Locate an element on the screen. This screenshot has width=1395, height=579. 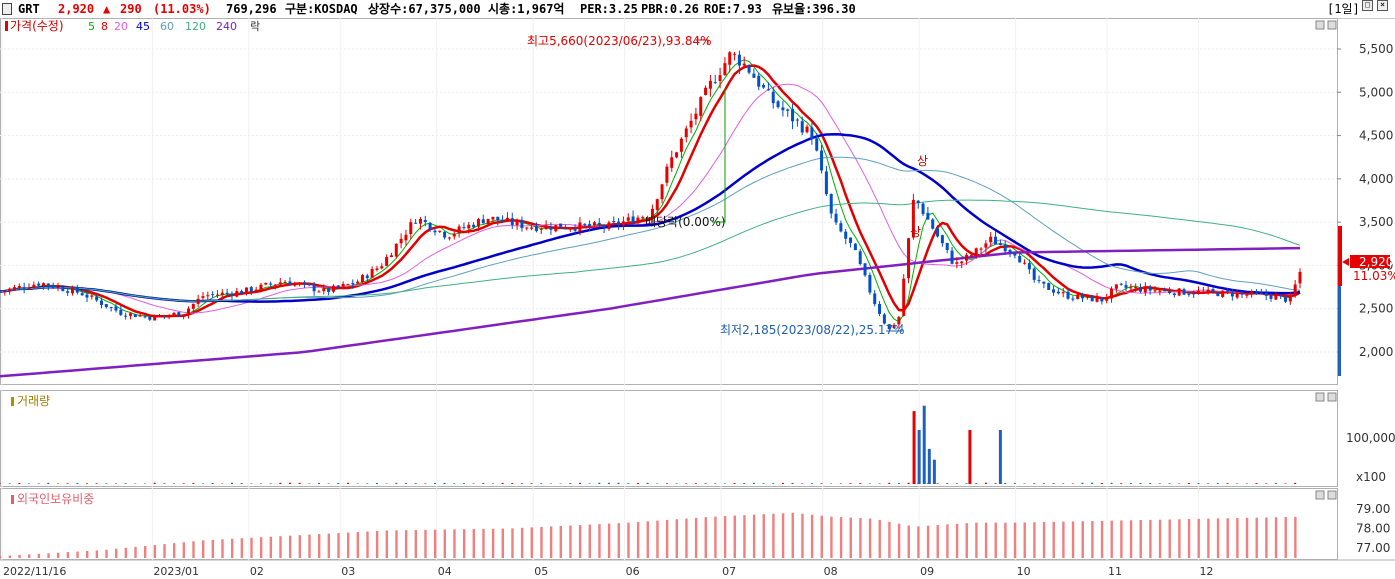
limit-up-1: 상 is located at coordinates (922, 161).